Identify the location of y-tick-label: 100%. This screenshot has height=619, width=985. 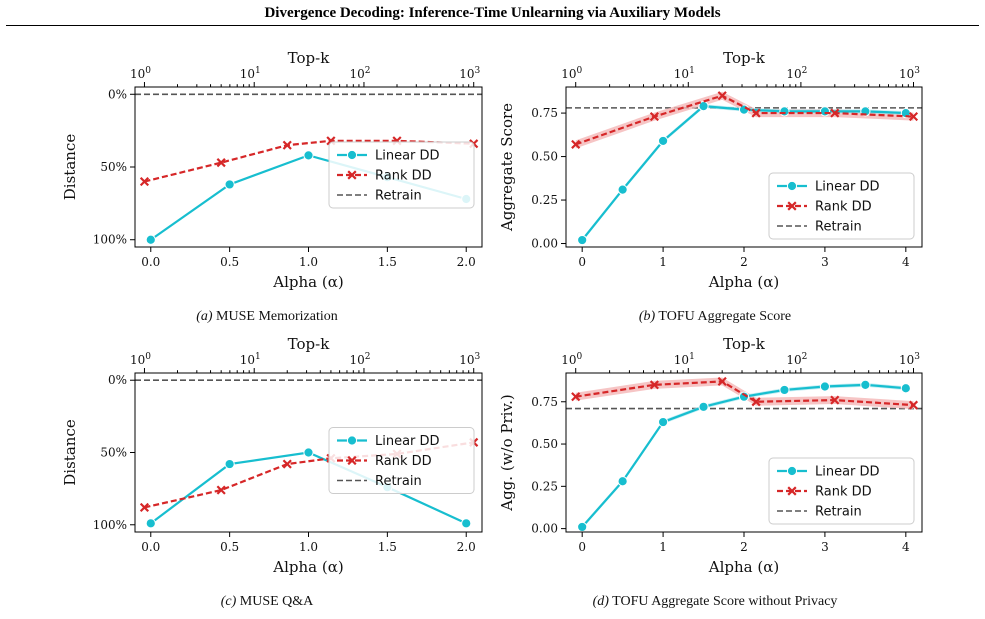
(110, 240).